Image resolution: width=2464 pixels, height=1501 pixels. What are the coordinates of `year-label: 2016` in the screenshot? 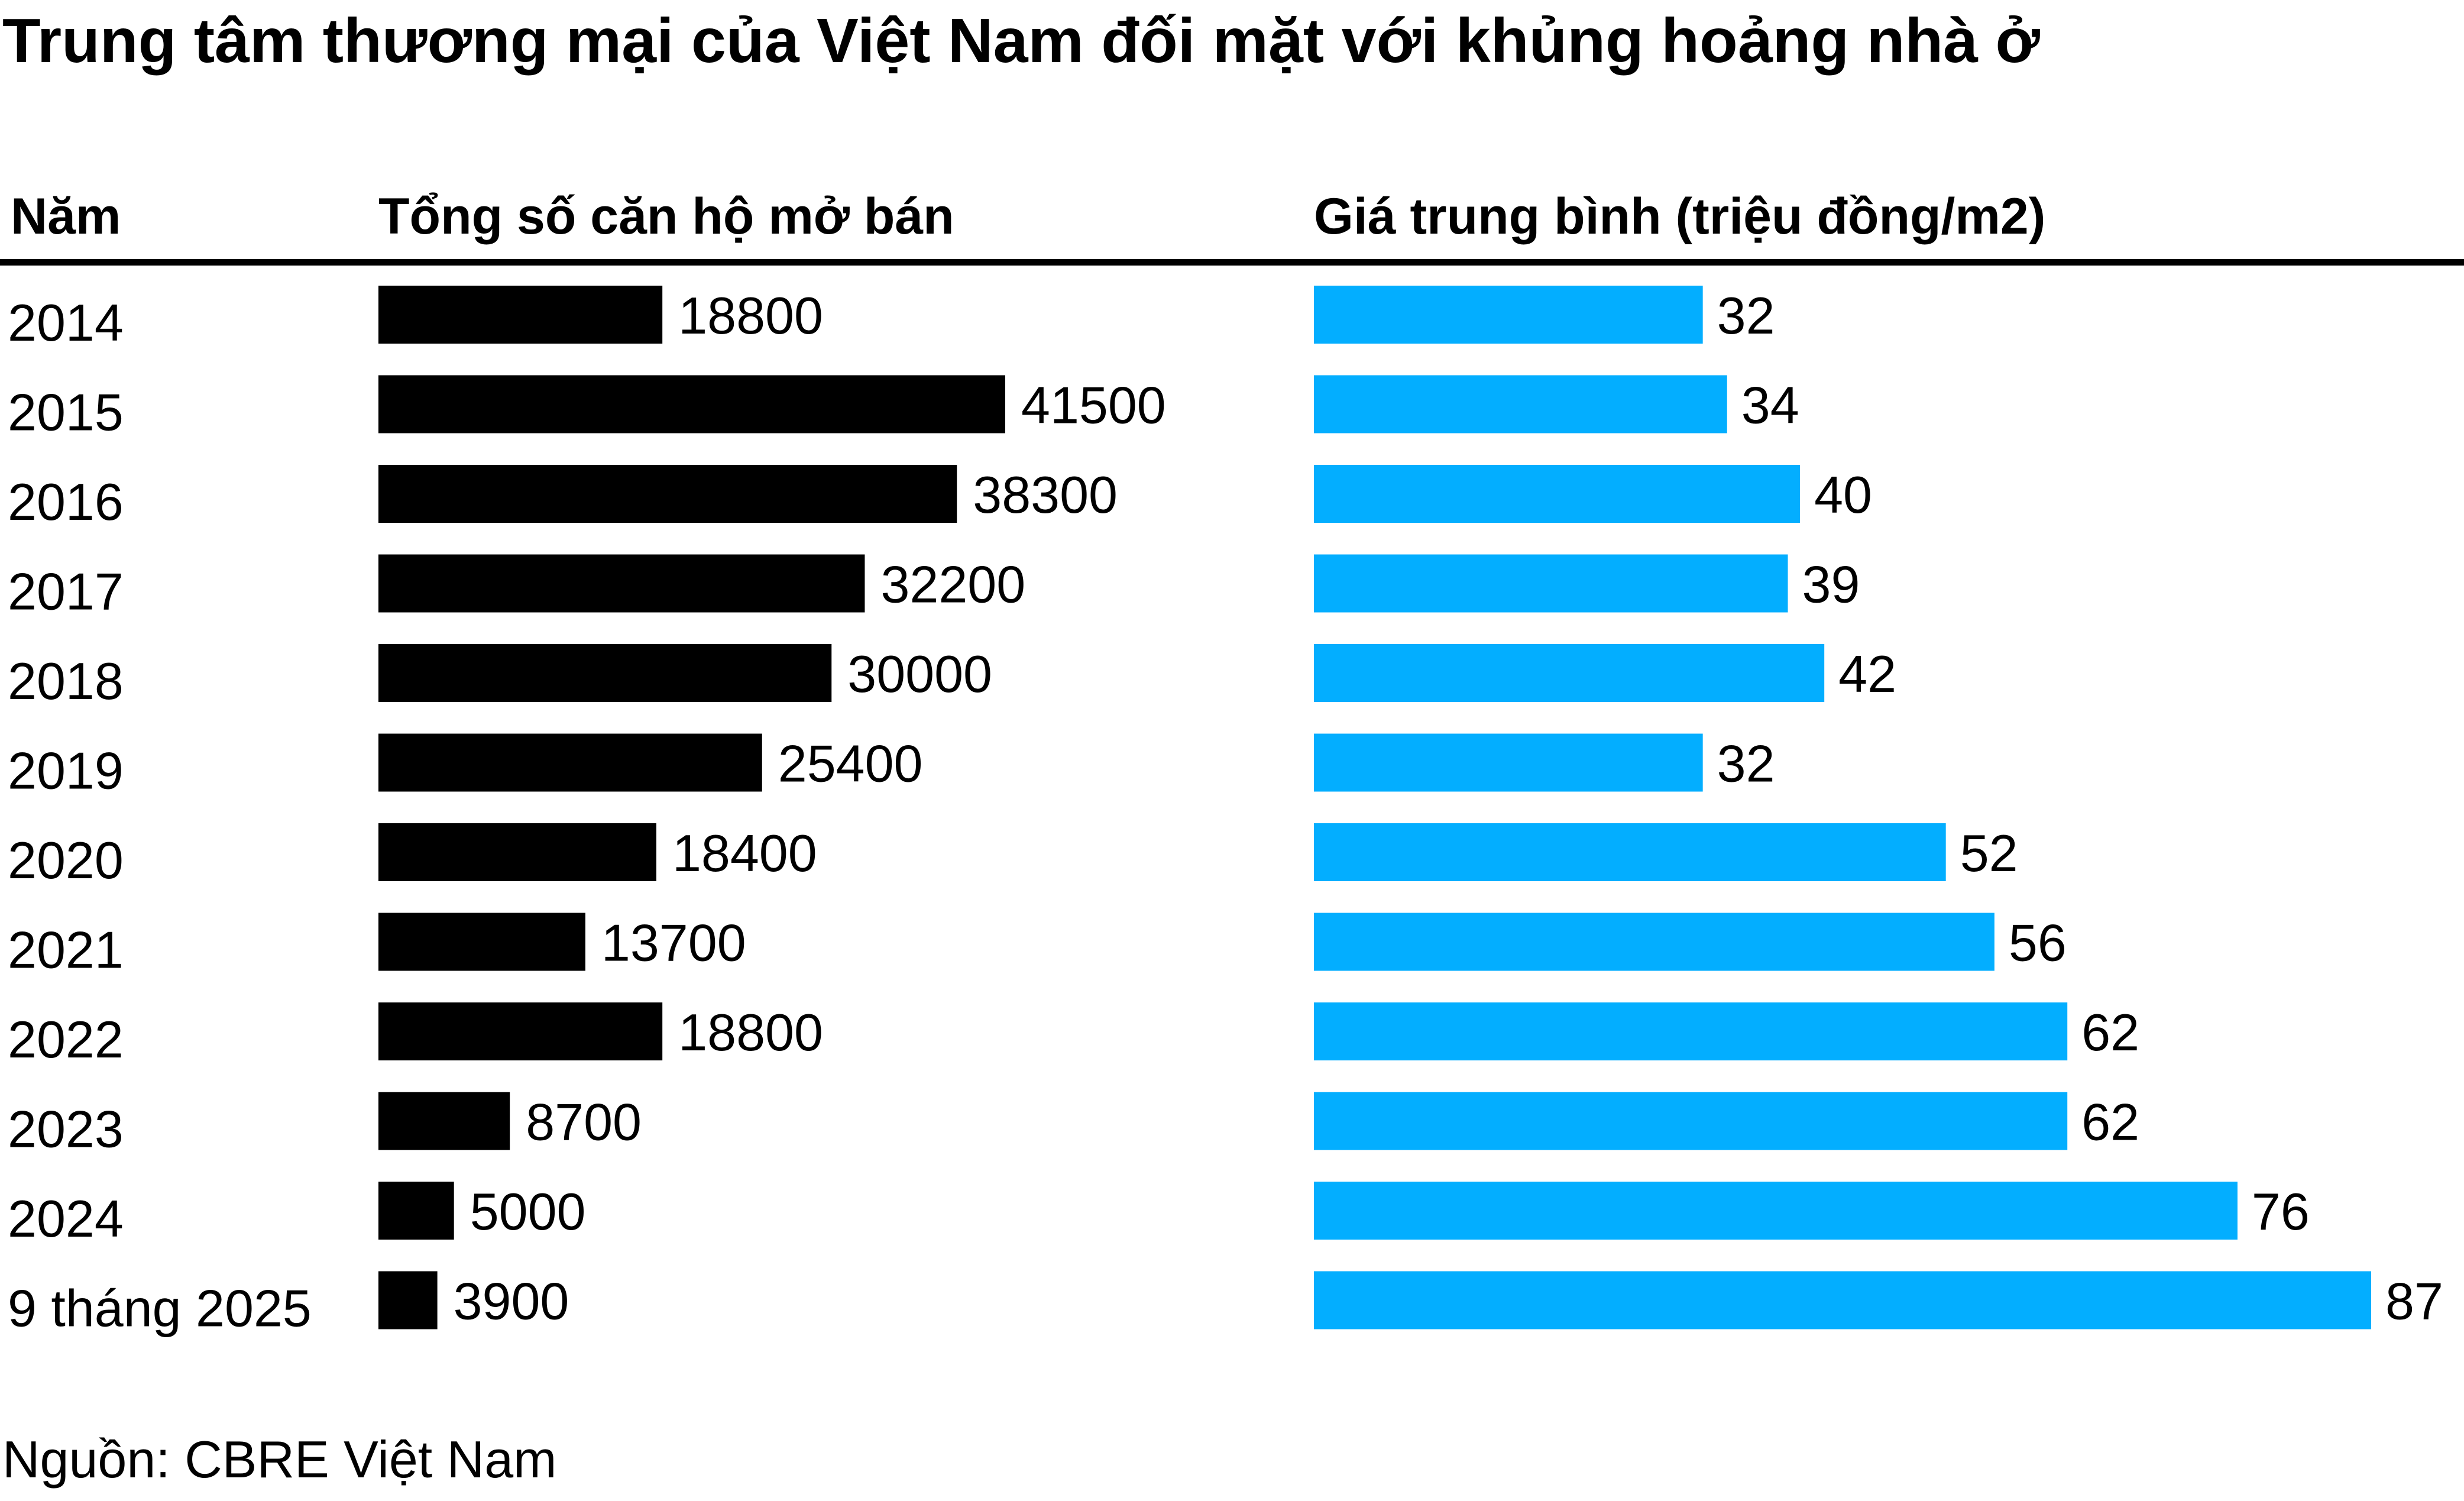 It's located at (66, 502).